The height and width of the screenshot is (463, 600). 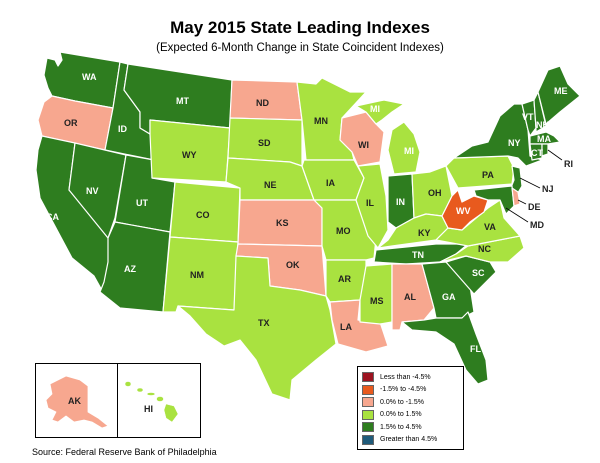 What do you see at coordinates (401, 414) in the screenshot?
I see `legend-label: 0.0% to 1.5%` at bounding box center [401, 414].